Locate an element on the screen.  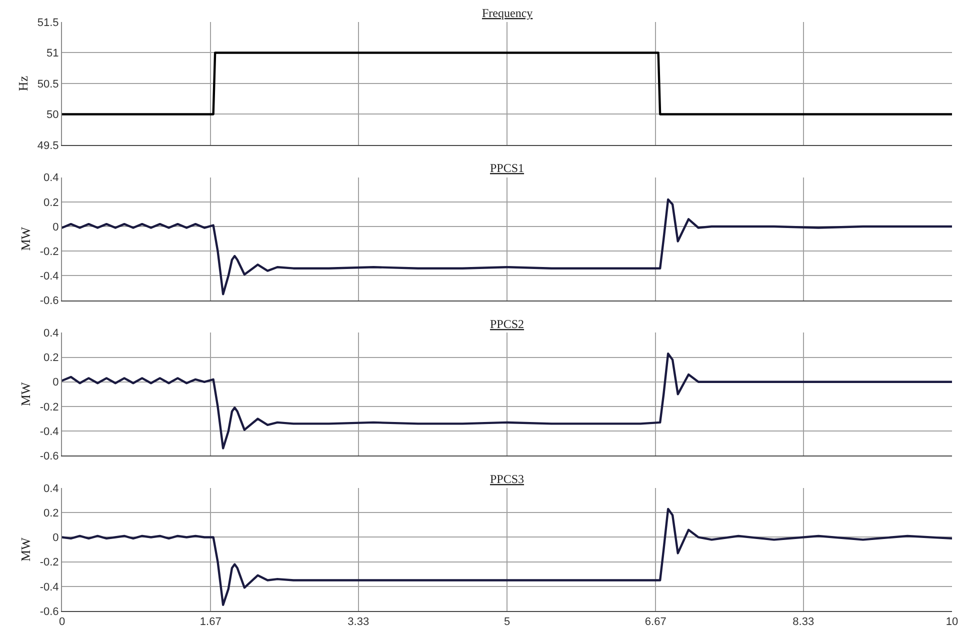
y-axis-title: Hz is located at coordinates (22, 84).